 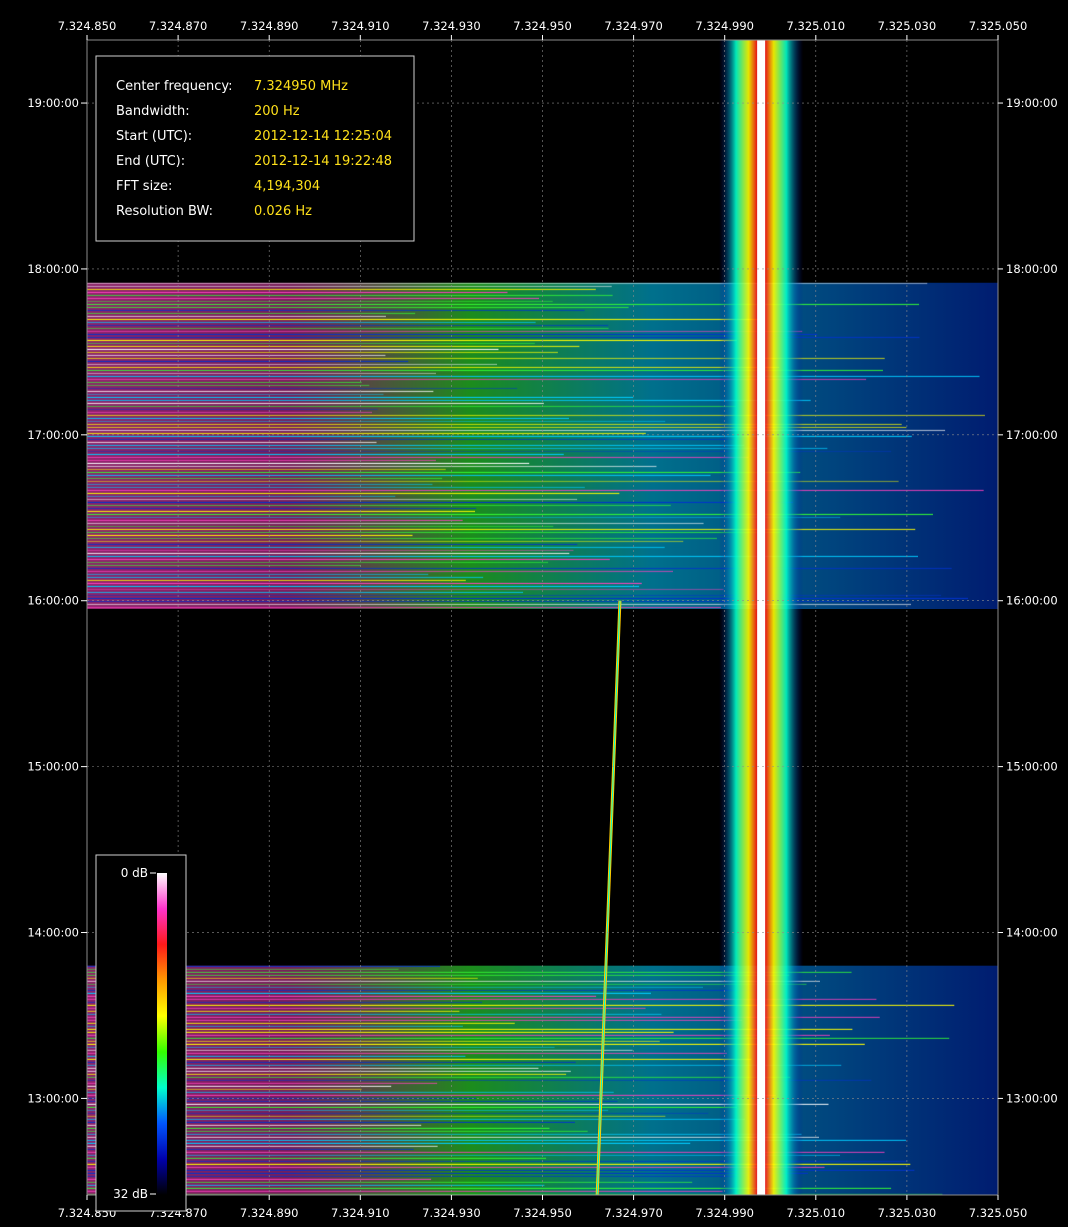 What do you see at coordinates (134, 873) in the screenshot?
I see `scale-top-label: 0 dB` at bounding box center [134, 873].